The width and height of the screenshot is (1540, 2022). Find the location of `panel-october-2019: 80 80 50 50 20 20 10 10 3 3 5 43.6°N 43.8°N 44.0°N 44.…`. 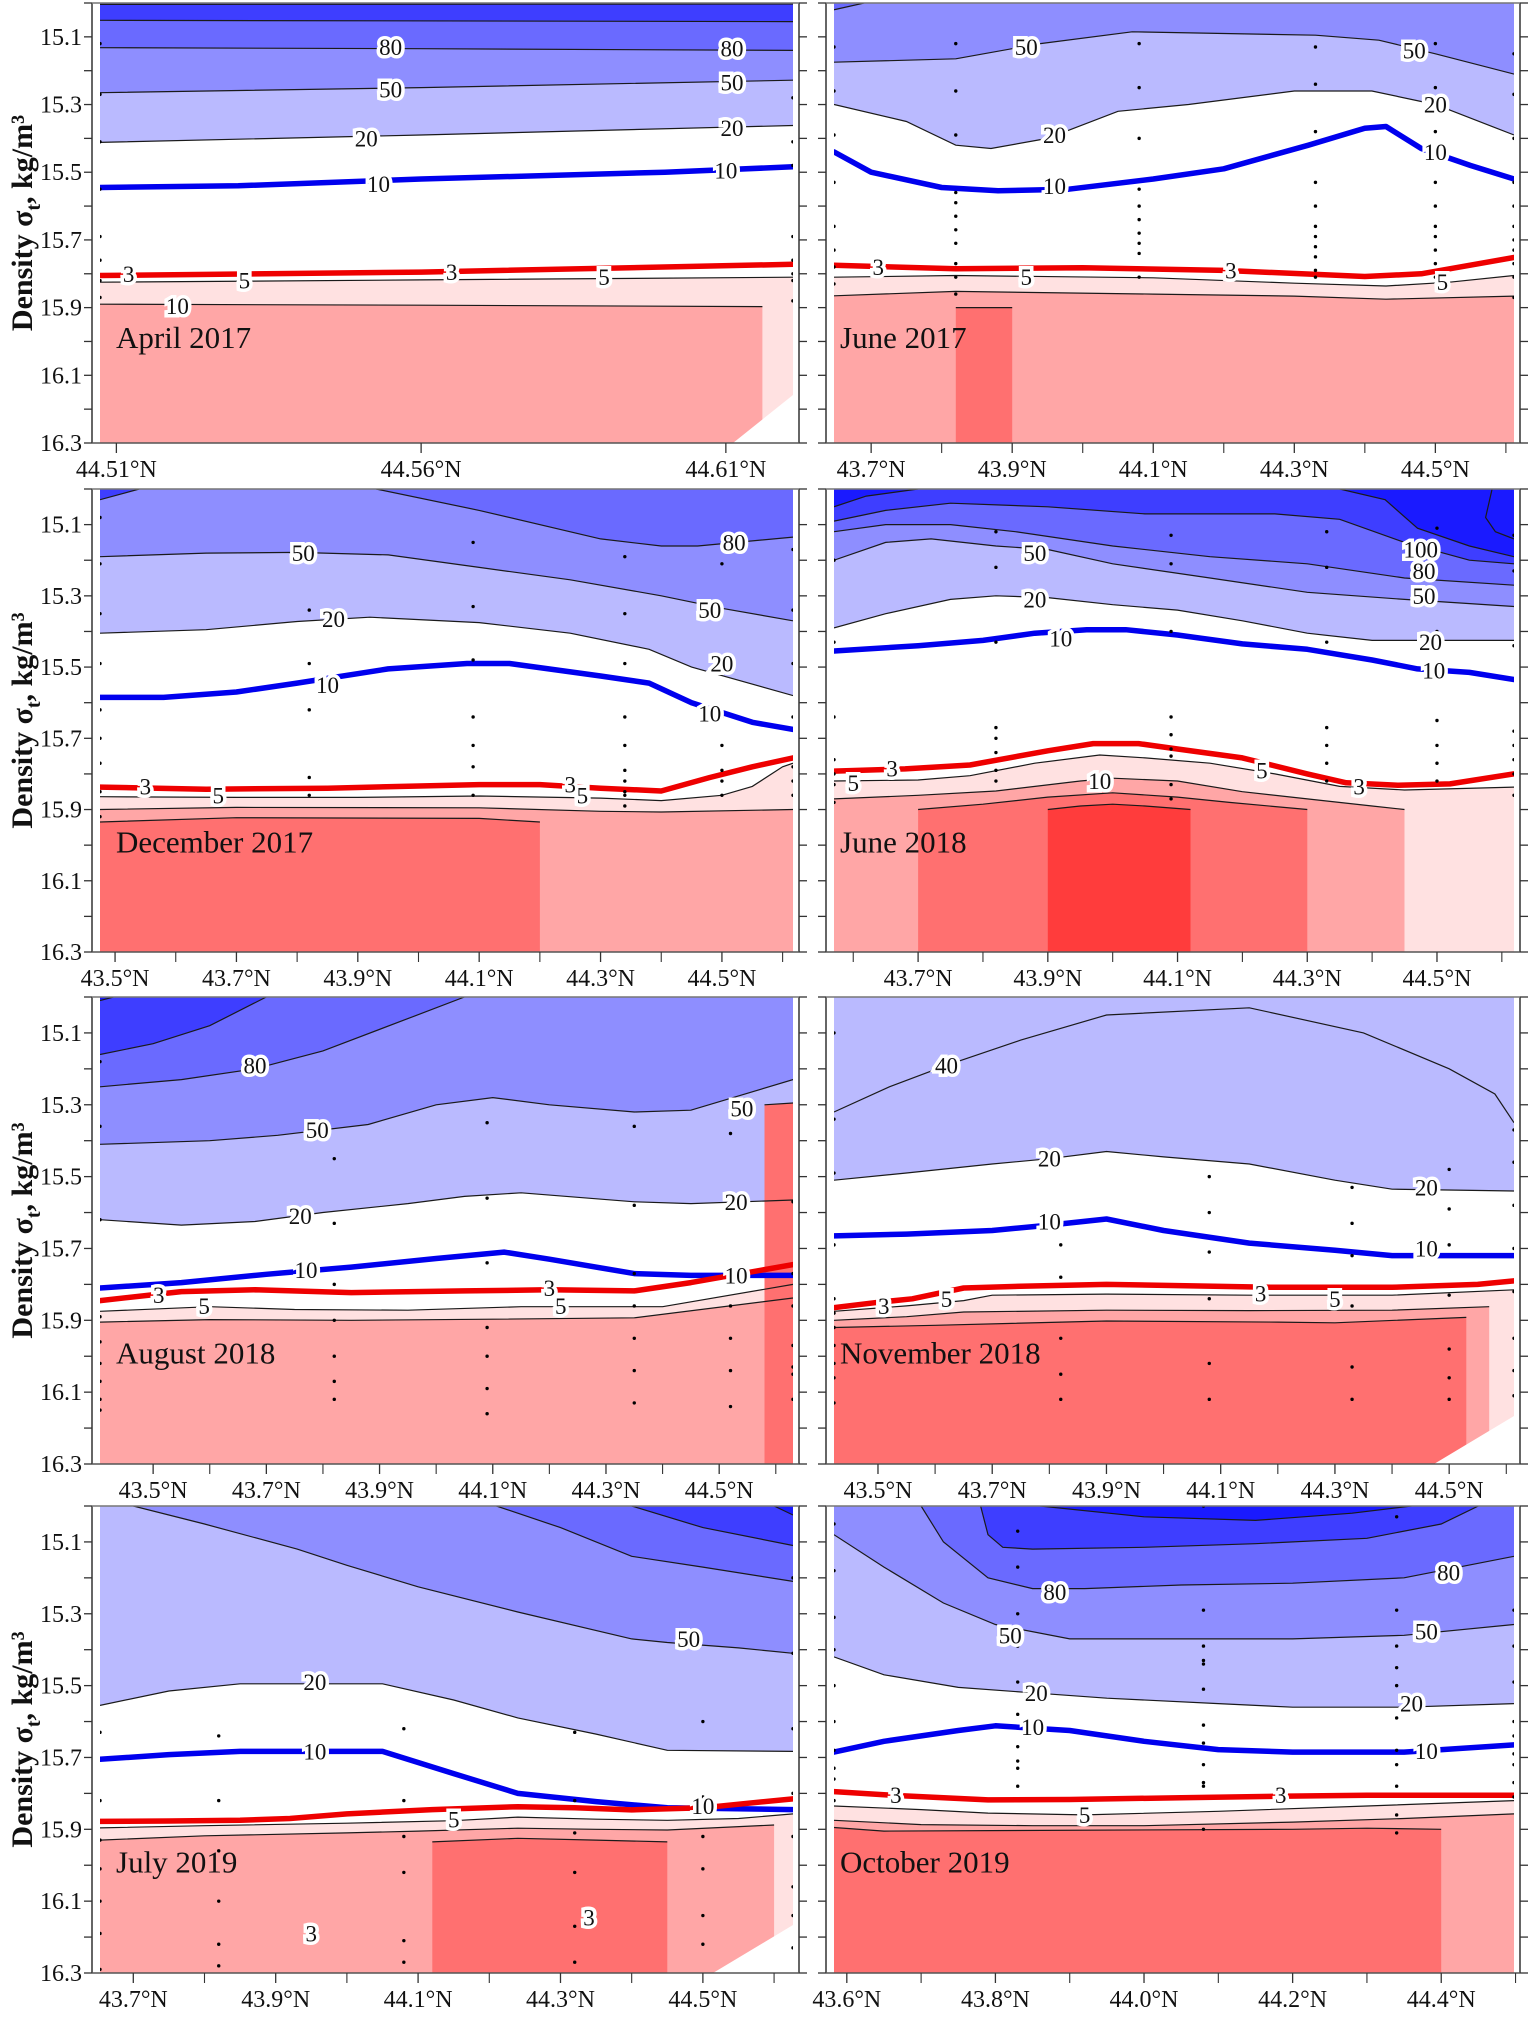

panel-october-2019: 80 80 50 50 20 20 10 10 3 3 5 43.6°N 43.8°N 44.0°N 44.… is located at coordinates (1170, 1759).